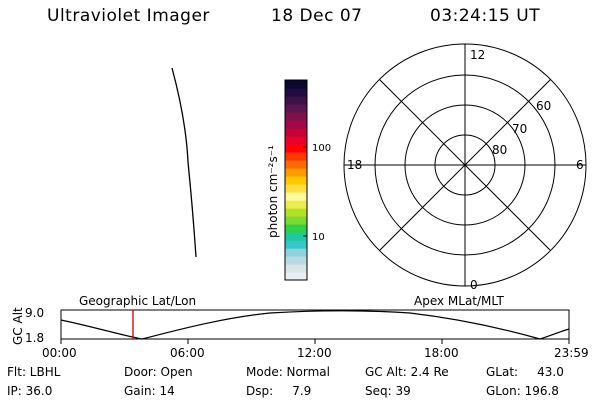  Describe the element at coordinates (137, 301) in the screenshot. I see `geographic-title: Geographic Lat/Lon` at that location.